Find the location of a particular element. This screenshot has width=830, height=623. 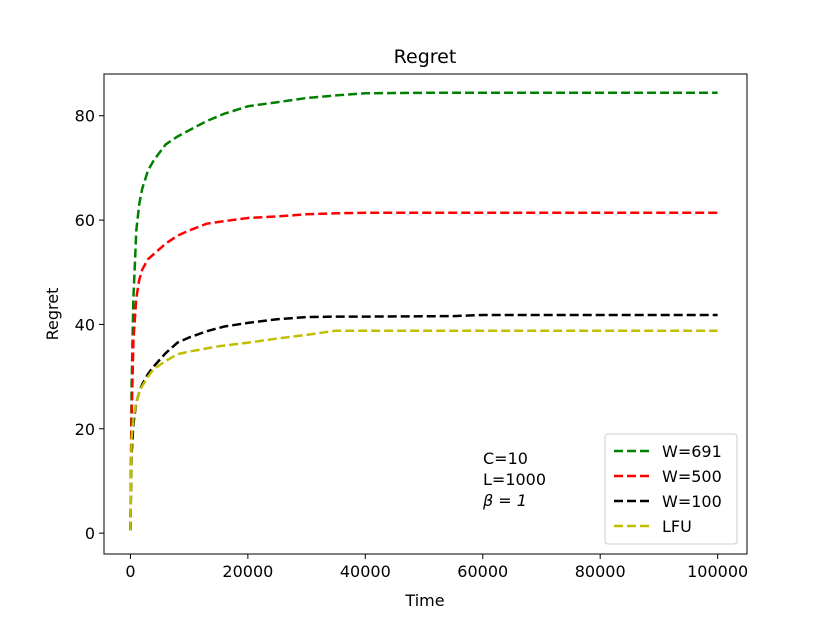

x-tick-label: 40000 is located at coordinates (365, 571).